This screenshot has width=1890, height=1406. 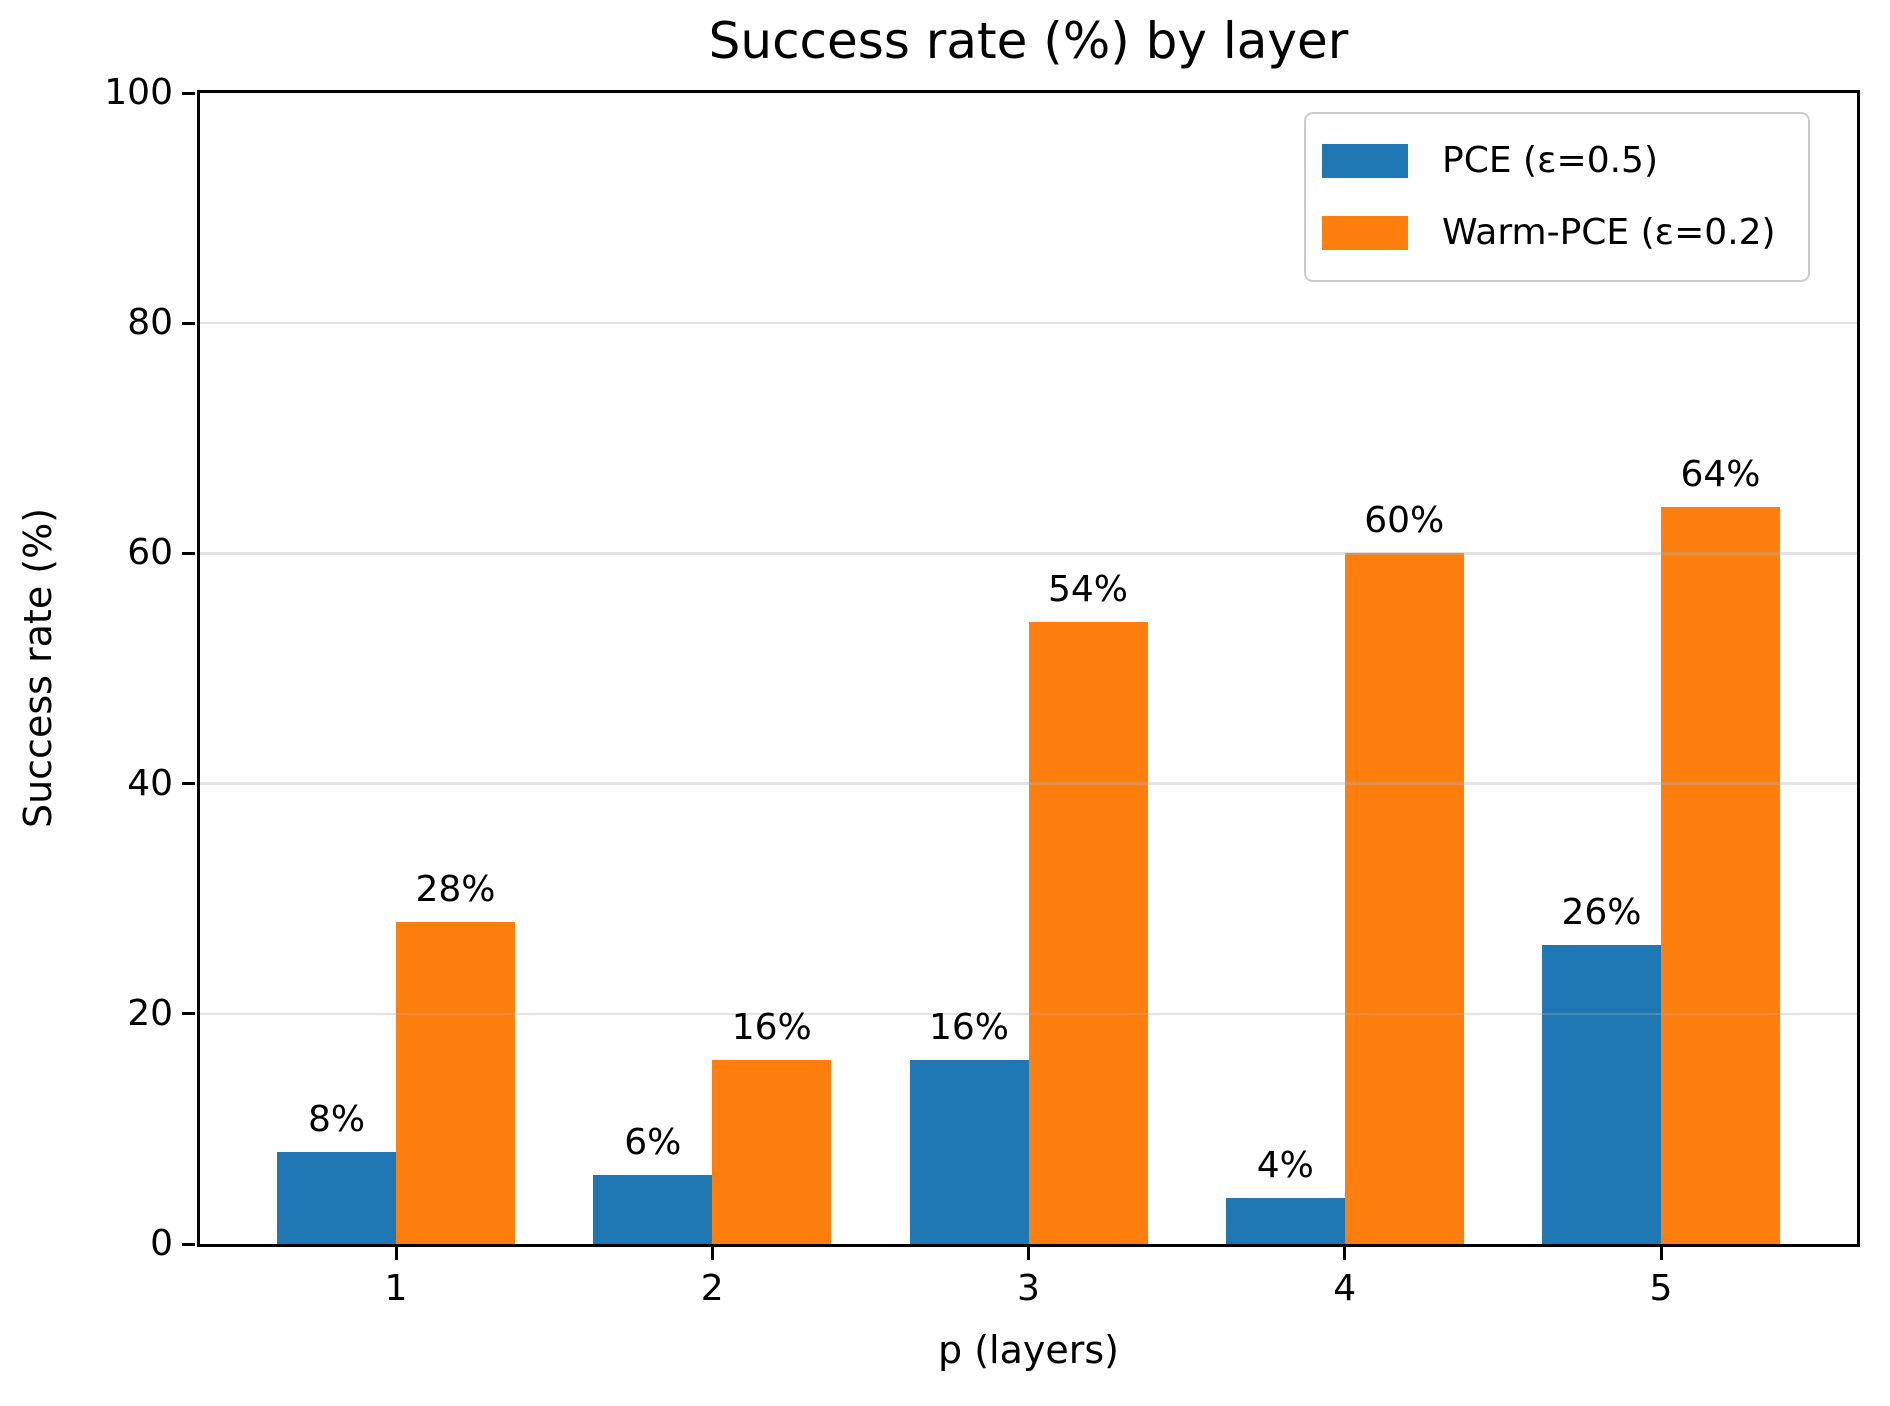 What do you see at coordinates (771, 1027) in the screenshot?
I see `bar-value-label-series2-cat2: 16%` at bounding box center [771, 1027].